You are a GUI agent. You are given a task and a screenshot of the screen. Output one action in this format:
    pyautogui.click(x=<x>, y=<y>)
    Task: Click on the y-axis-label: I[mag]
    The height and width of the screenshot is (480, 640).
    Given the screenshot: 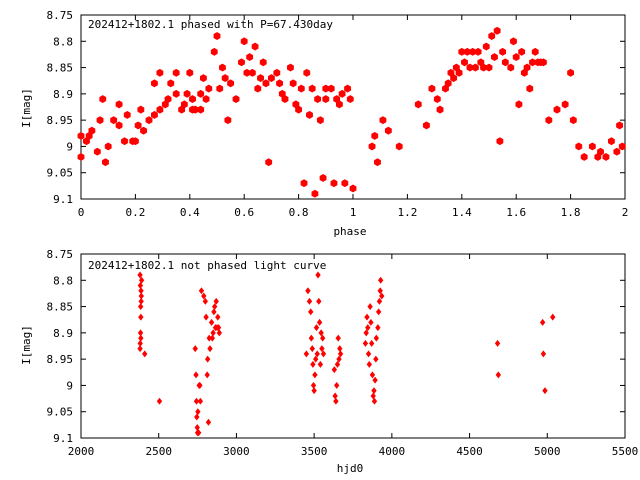 What is the action you would take?
    pyautogui.click(x=26, y=345)
    